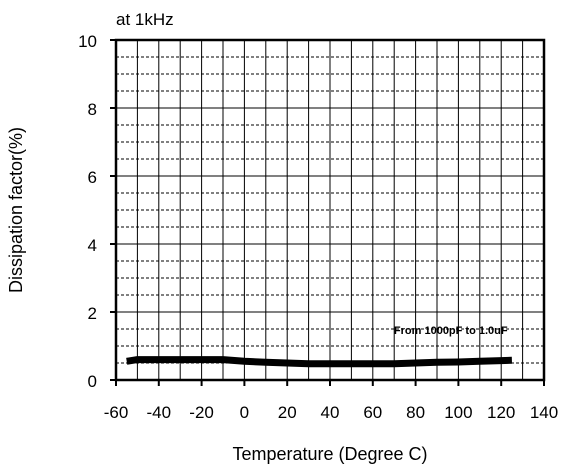  Describe the element at coordinates (329, 454) in the screenshot. I see `x-axis-title: Temperature (Degree C)` at that location.